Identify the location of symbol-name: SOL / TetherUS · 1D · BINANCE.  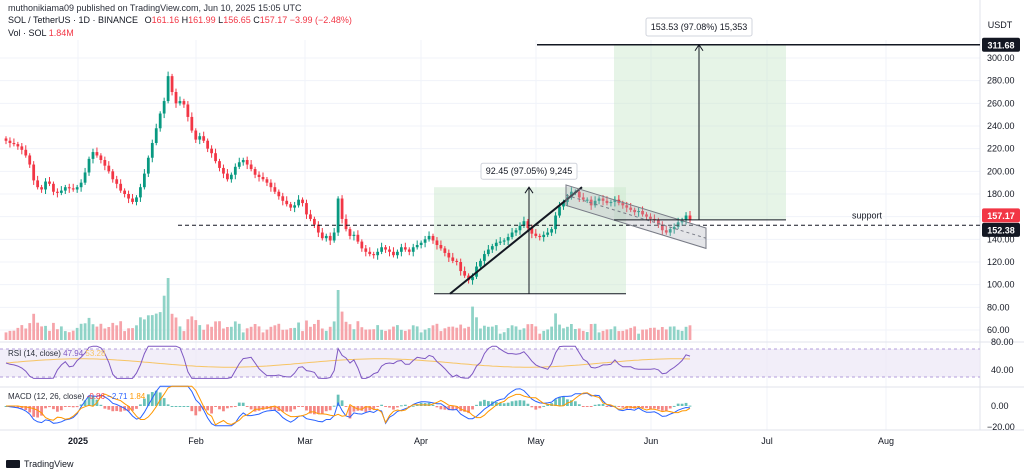
(73, 20).